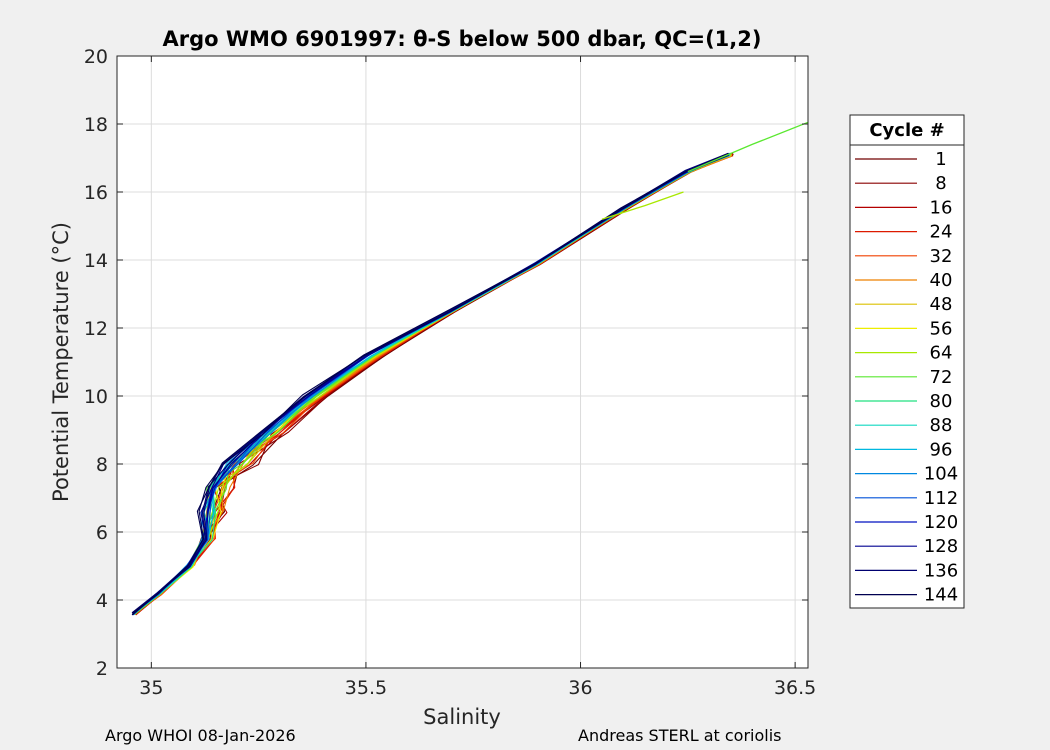 Image resolution: width=1050 pixels, height=750 pixels. What do you see at coordinates (941, 377) in the screenshot?
I see `legend-label-72: 72` at bounding box center [941, 377].